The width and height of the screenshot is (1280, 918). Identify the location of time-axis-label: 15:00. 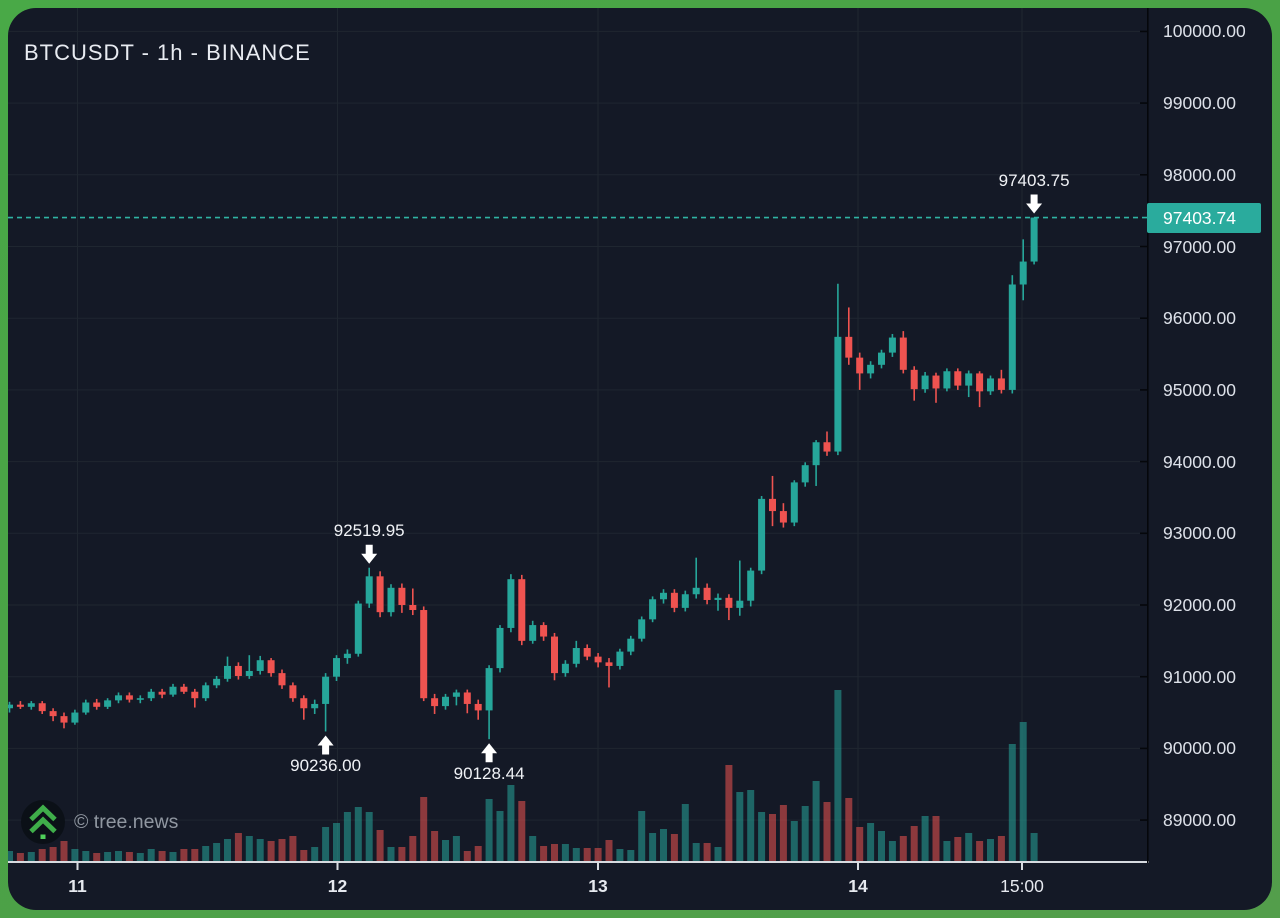
(1022, 886).